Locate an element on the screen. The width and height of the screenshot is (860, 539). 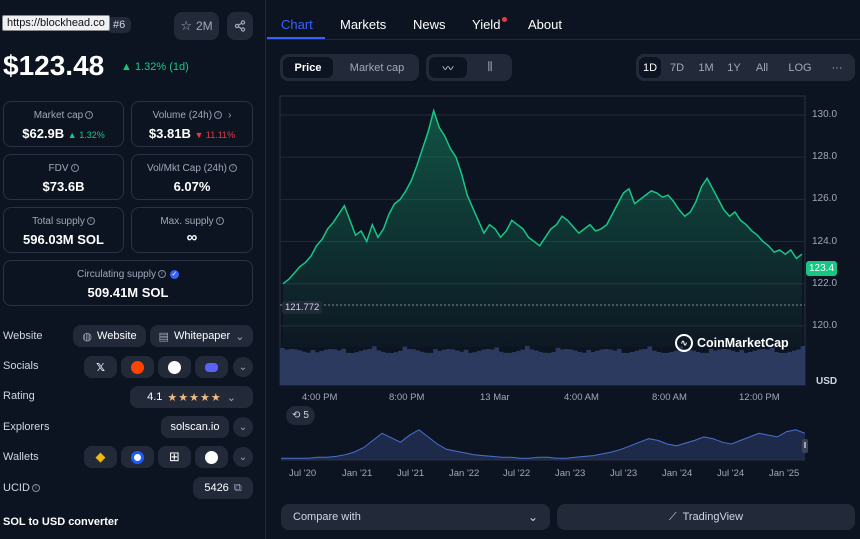
discord-link is located at coordinates (211, 367).